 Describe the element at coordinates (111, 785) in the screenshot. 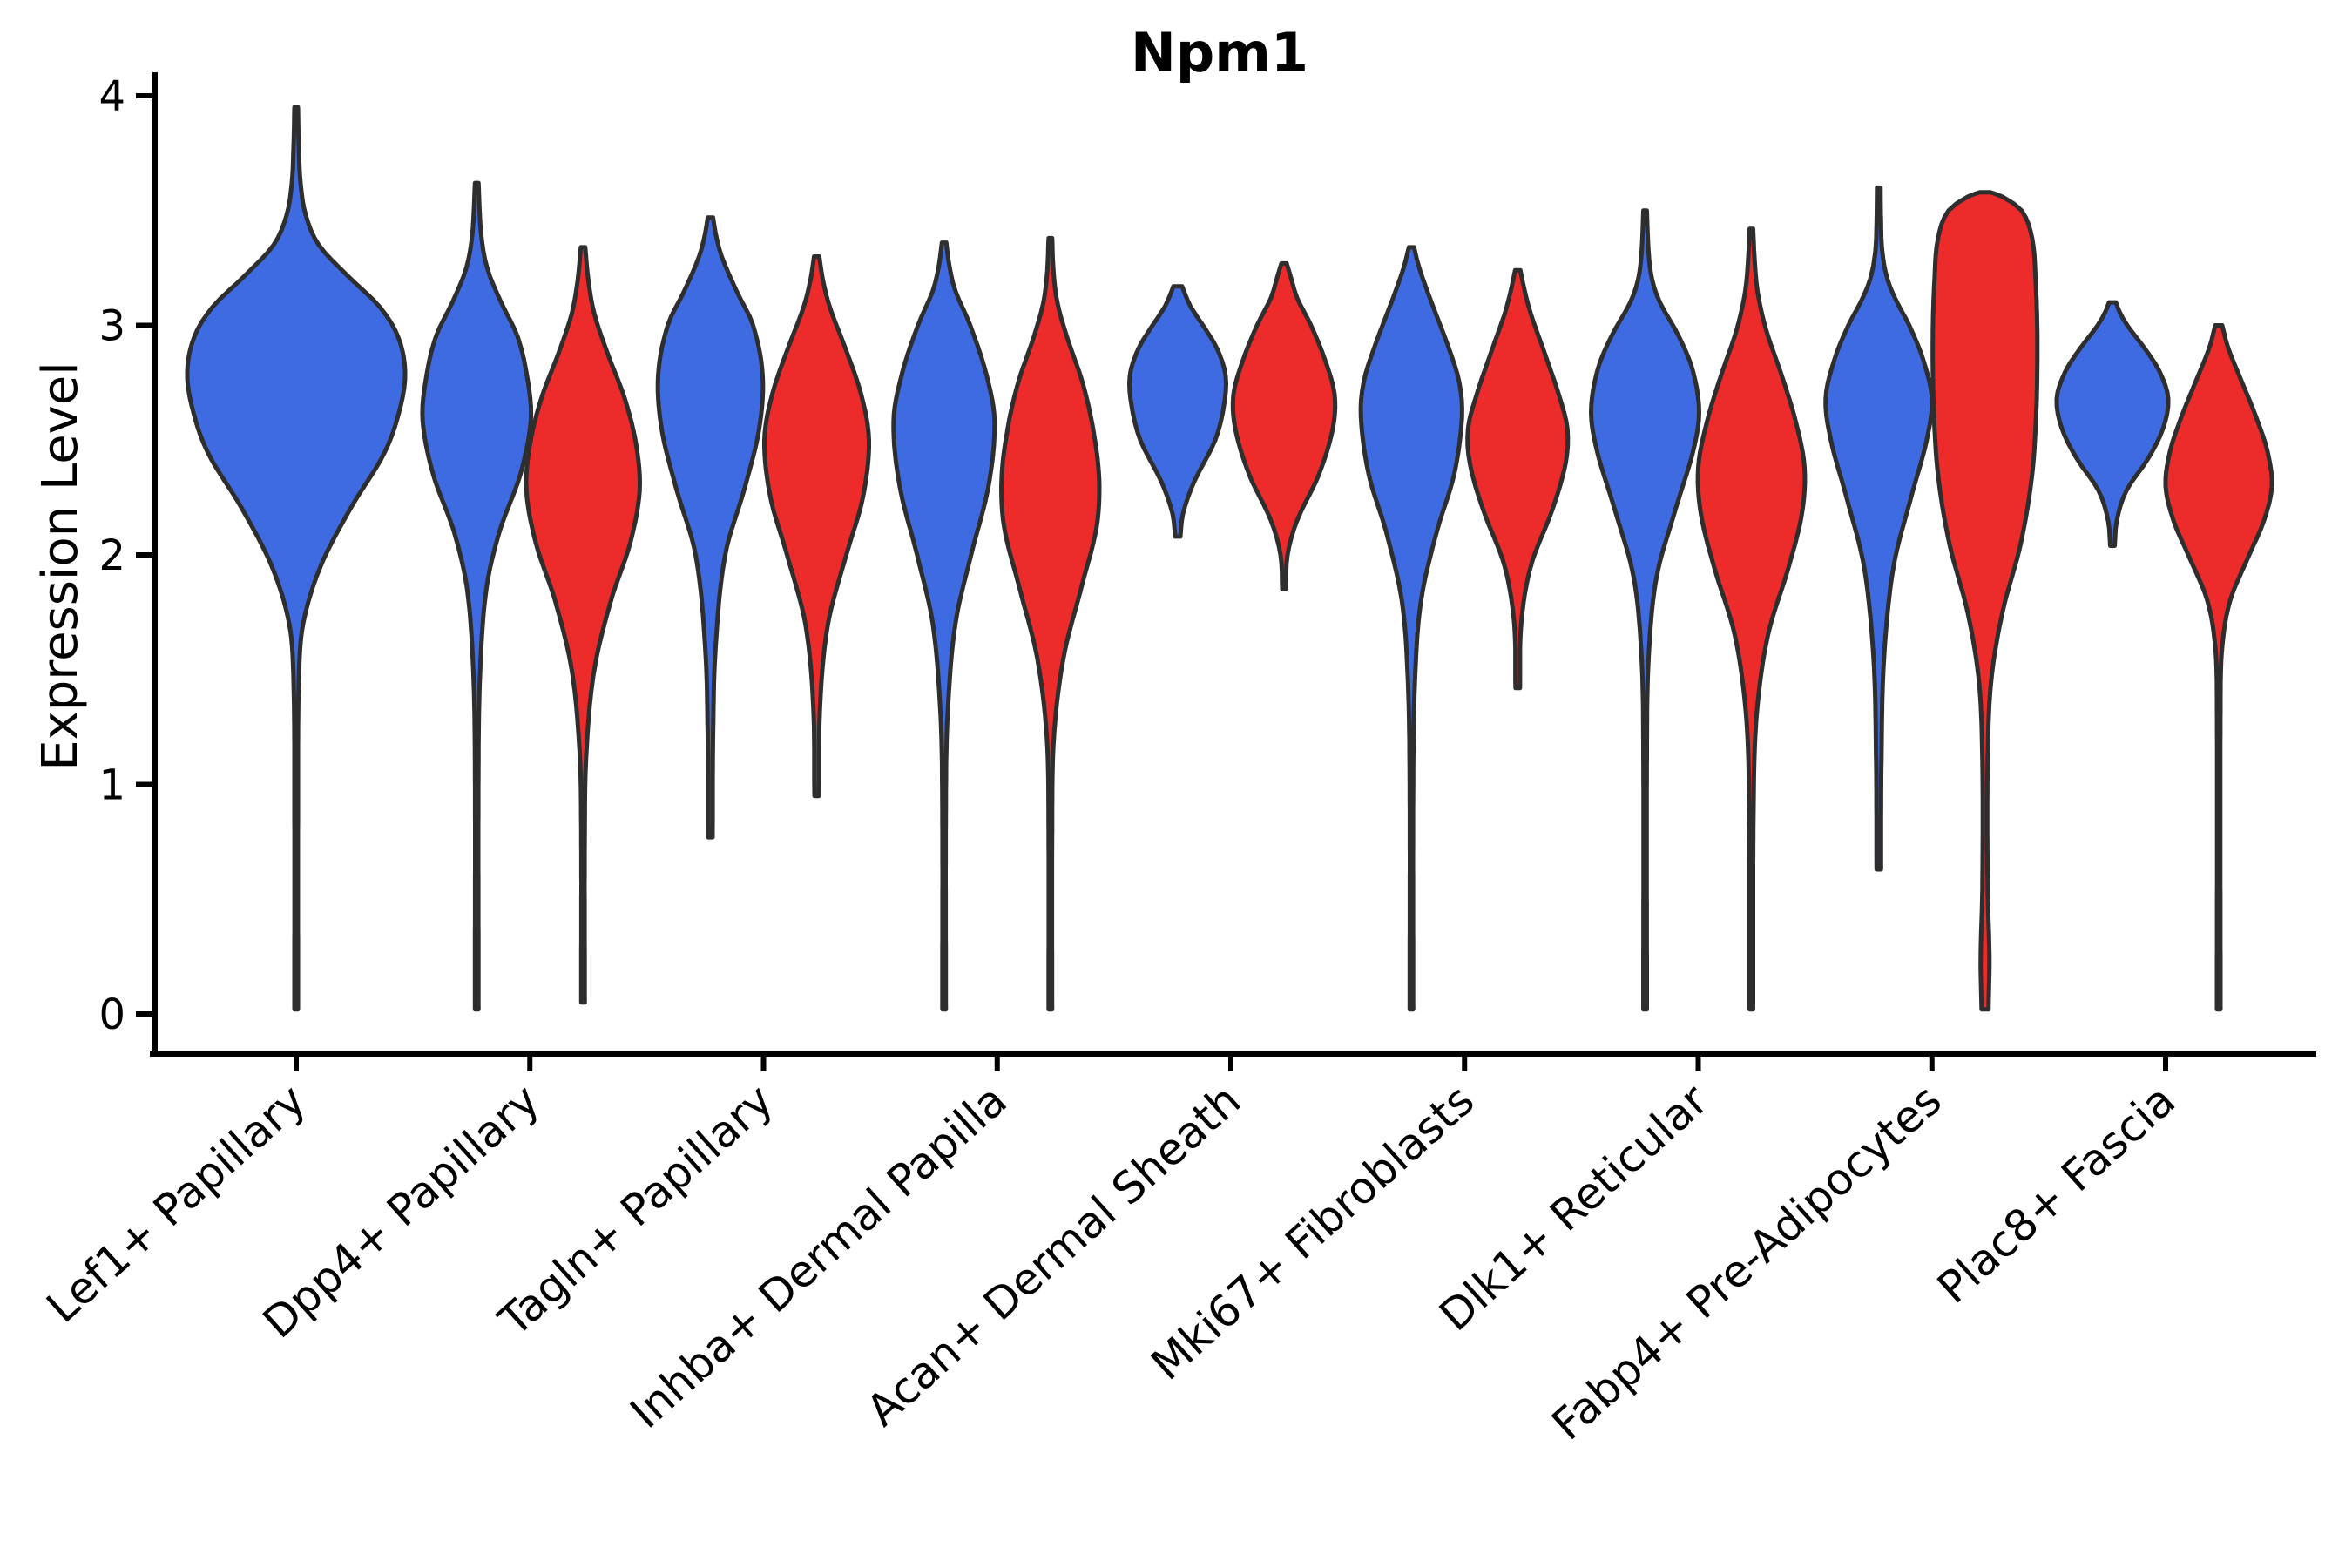

I see `y-tick-label: 1` at that location.